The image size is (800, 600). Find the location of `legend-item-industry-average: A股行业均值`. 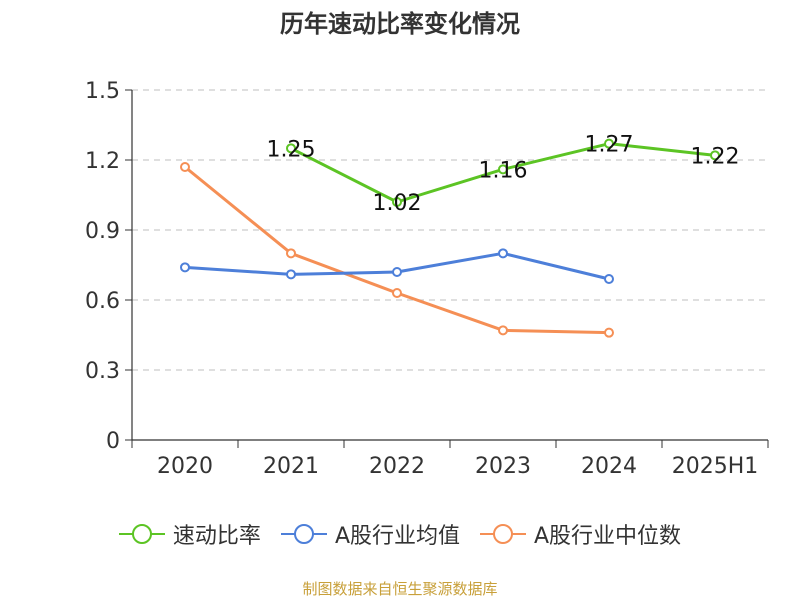

legend-item-industry-average: A股行业均值 is located at coordinates (370, 534).